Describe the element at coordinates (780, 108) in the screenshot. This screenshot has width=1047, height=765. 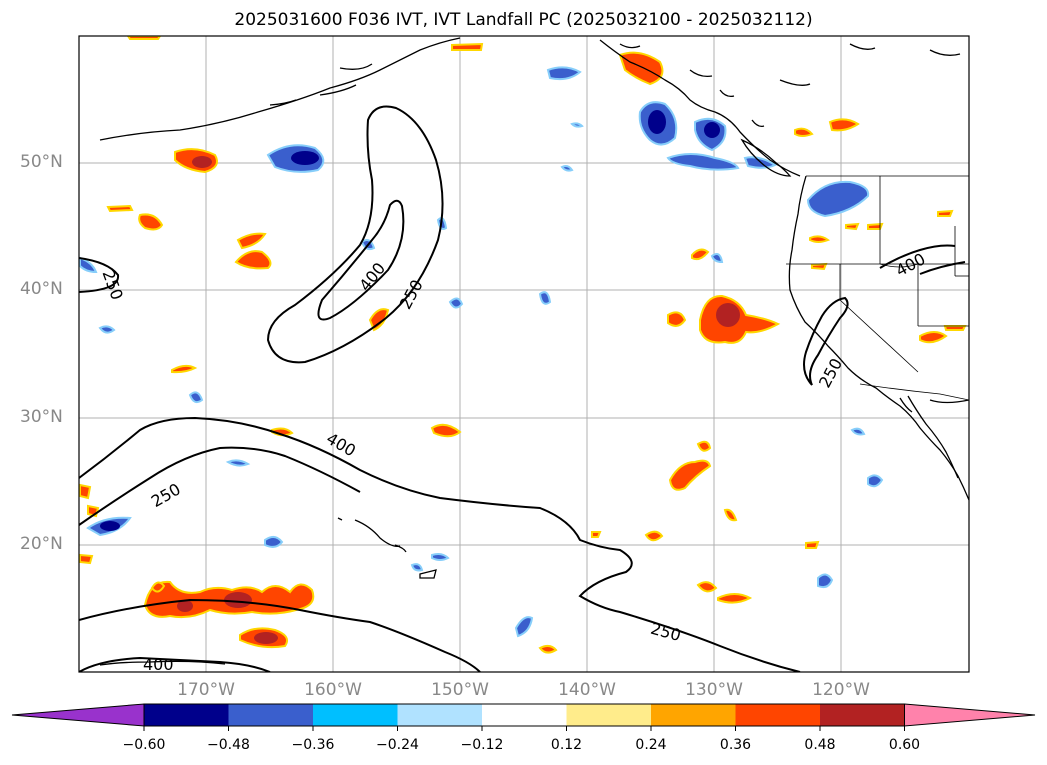
I see `canada-coast` at that location.